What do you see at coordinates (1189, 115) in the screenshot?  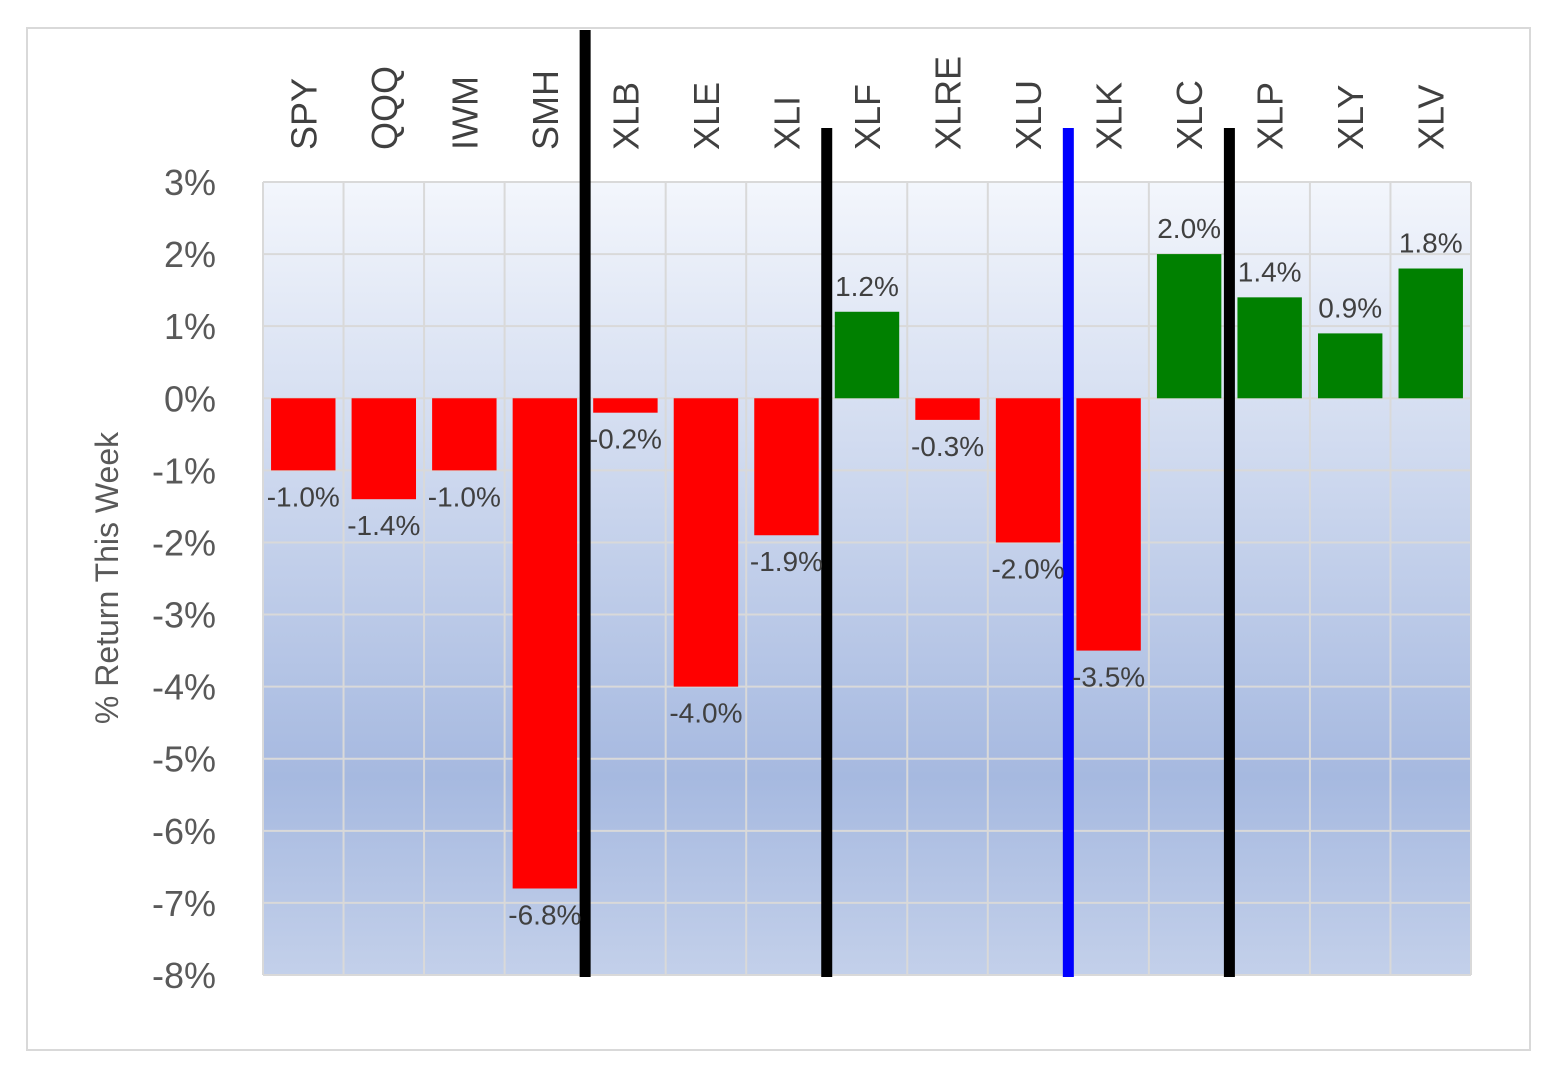 I see `category-label: XLC` at bounding box center [1189, 115].